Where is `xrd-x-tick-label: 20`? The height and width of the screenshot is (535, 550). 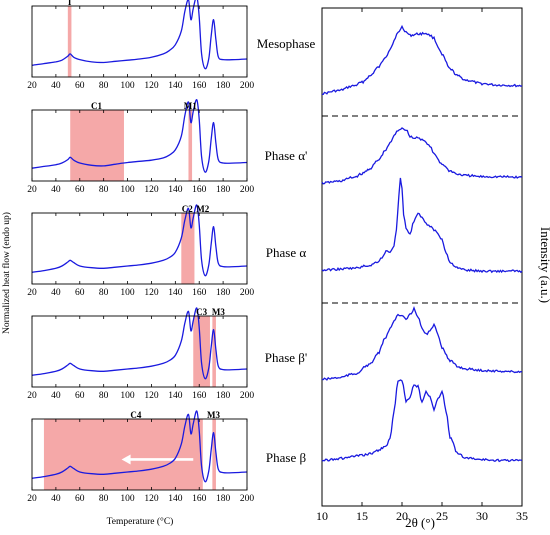
xrd-x-tick-label: 20 is located at coordinates (402, 516).